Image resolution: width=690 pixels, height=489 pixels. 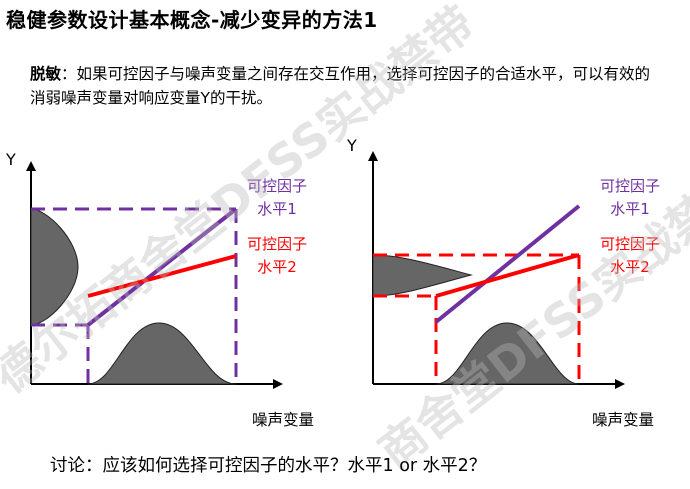 I want to click on left-x-label: 噪声变量, so click(x=283, y=420).